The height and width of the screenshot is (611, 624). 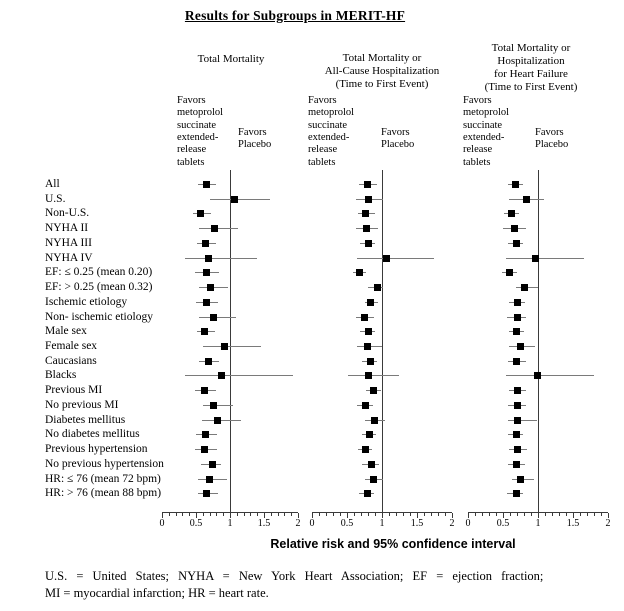 What do you see at coordinates (69, 257) in the screenshot?
I see `subgroup-label: NYHA IV` at bounding box center [69, 257].